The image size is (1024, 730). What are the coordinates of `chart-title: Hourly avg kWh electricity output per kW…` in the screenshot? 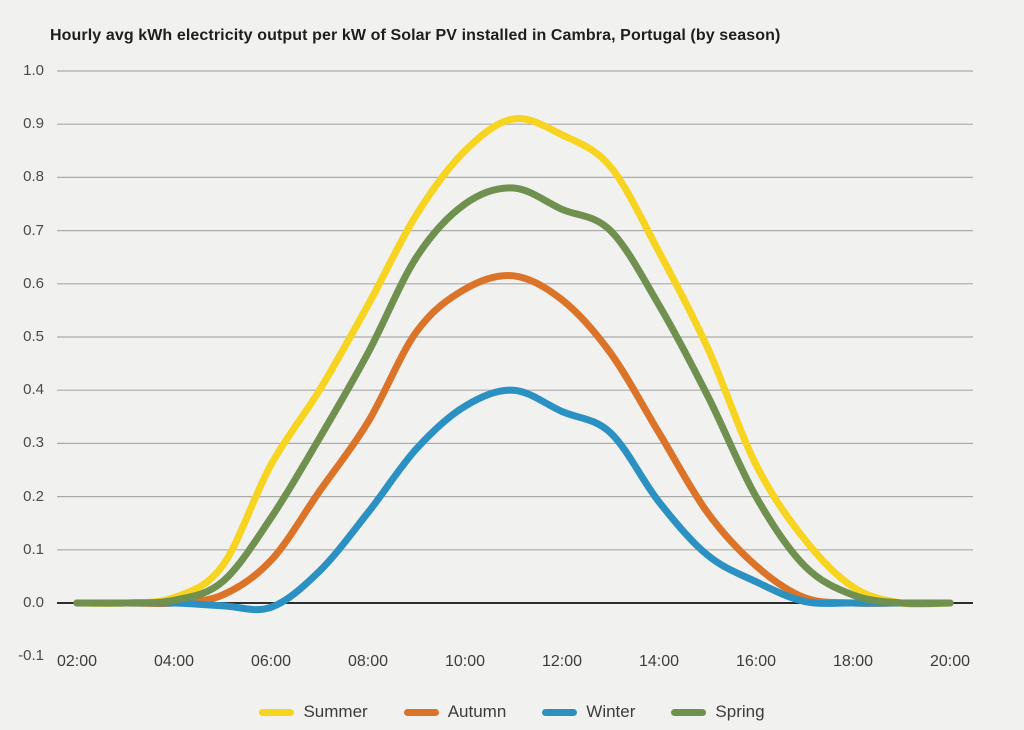 It's located at (415, 35).